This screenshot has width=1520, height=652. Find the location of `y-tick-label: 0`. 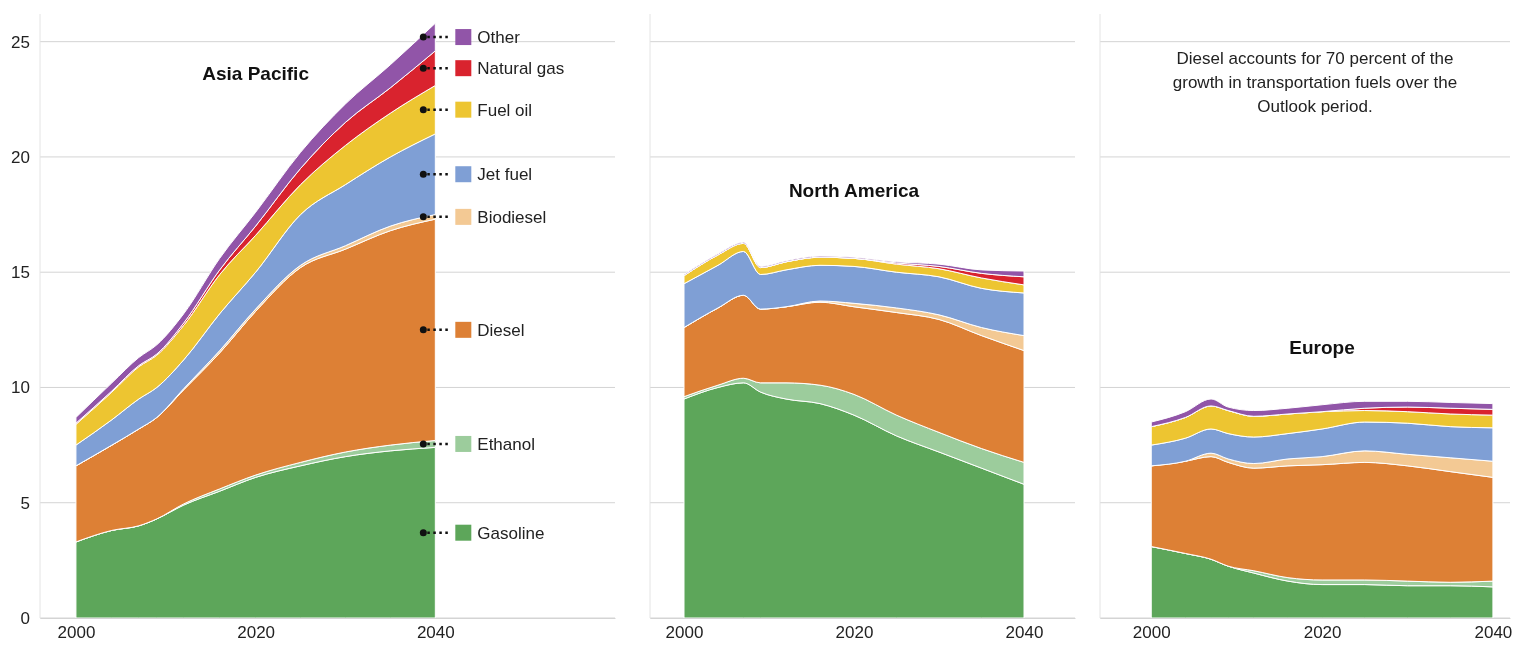

y-tick-label: 0 is located at coordinates (25, 618).